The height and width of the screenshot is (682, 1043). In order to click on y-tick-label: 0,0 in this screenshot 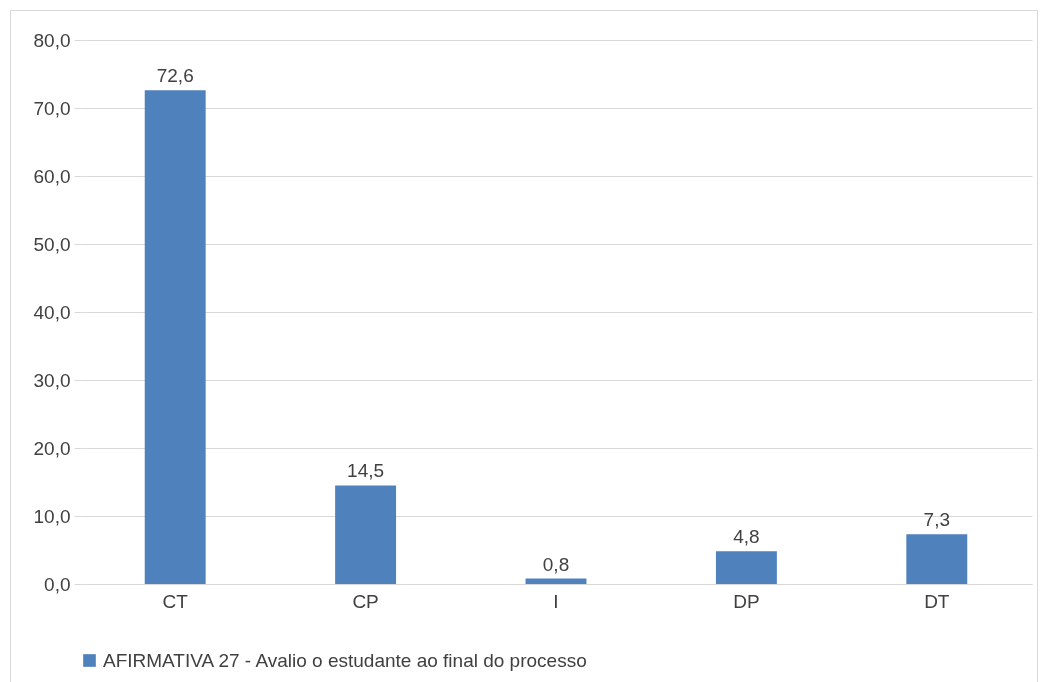, I will do `click(57, 584)`.